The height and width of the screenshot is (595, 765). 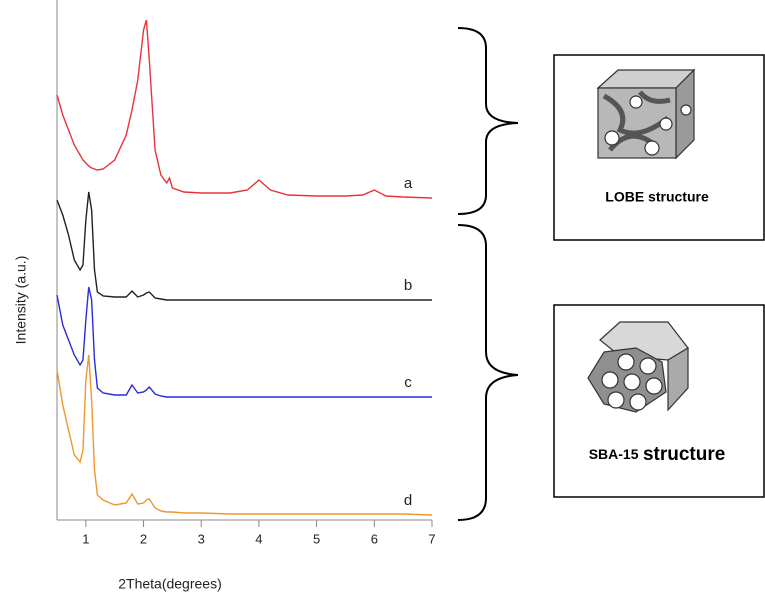 I want to click on structure-label: LOBE structure, so click(x=657, y=197).